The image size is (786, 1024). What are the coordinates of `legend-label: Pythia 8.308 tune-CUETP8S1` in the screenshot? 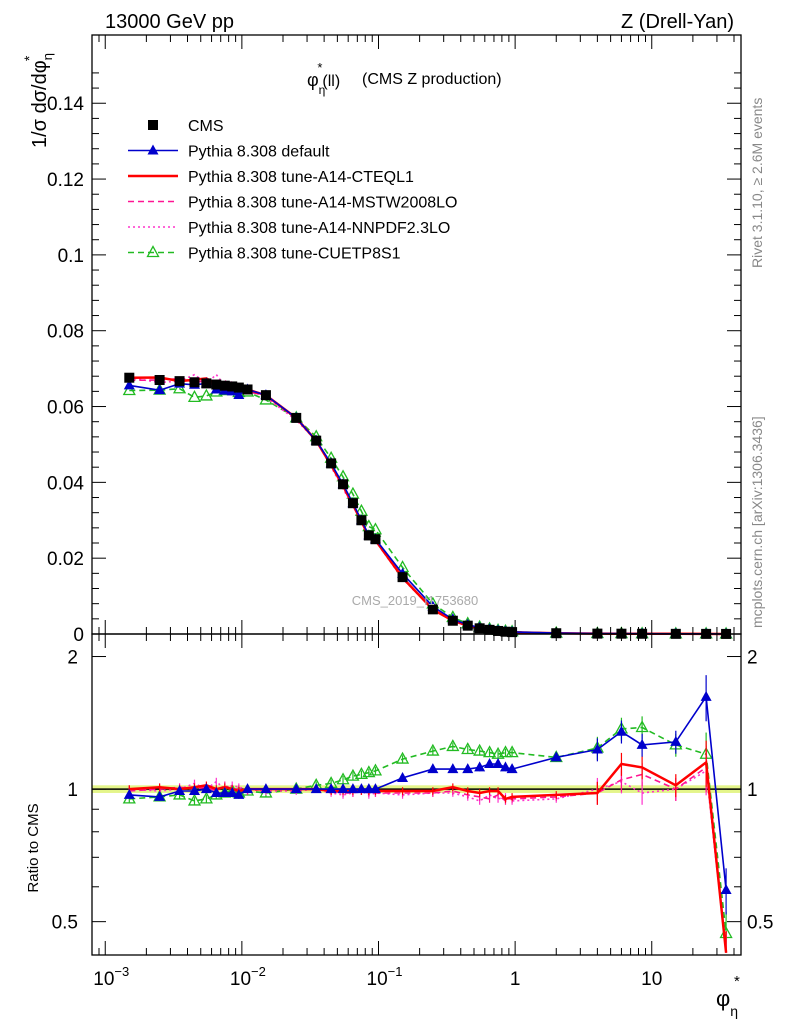 It's located at (294, 254).